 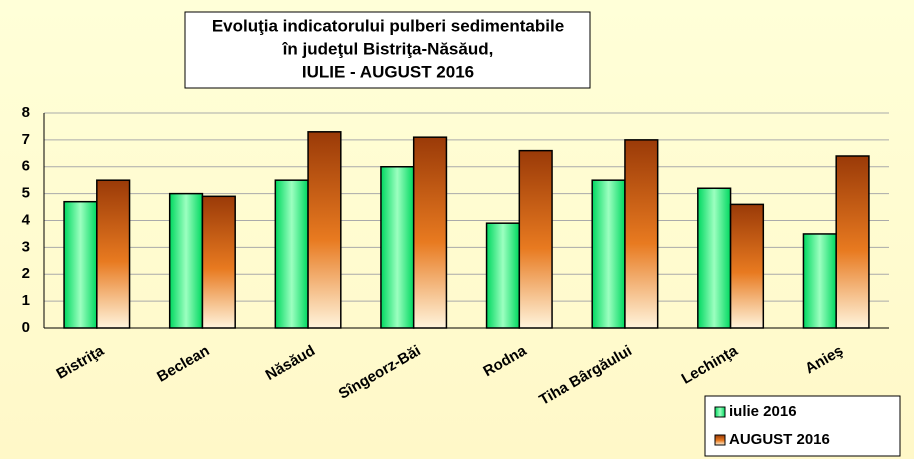 I want to click on y-tick-label: 0, so click(x=26, y=327).